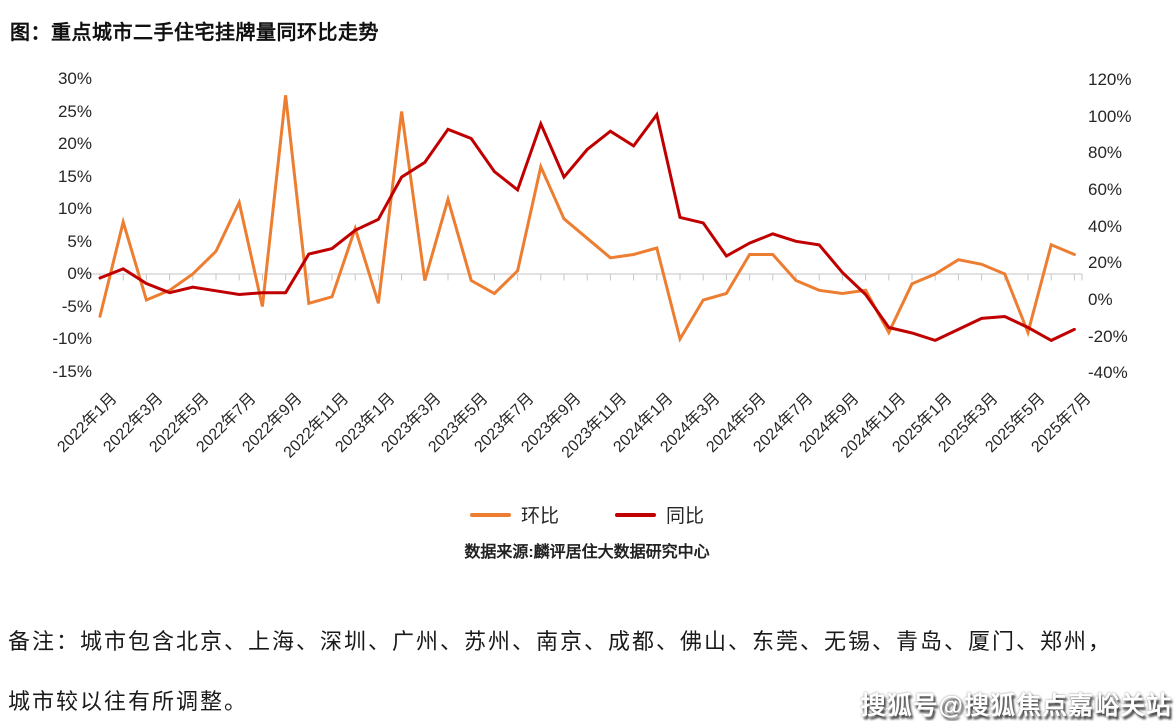  Describe the element at coordinates (1105, 189) in the screenshot. I see `y-axis-right-tick-label: 60%` at that location.